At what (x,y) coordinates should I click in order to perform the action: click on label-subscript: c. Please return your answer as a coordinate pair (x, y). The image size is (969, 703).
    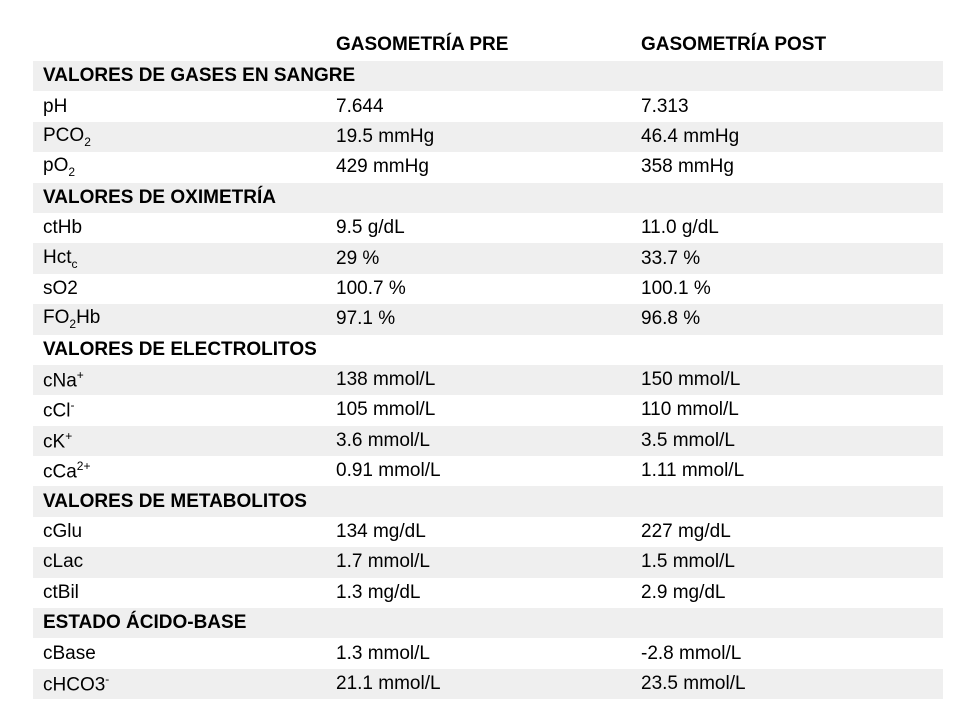
    Looking at the image, I should click on (74, 263).